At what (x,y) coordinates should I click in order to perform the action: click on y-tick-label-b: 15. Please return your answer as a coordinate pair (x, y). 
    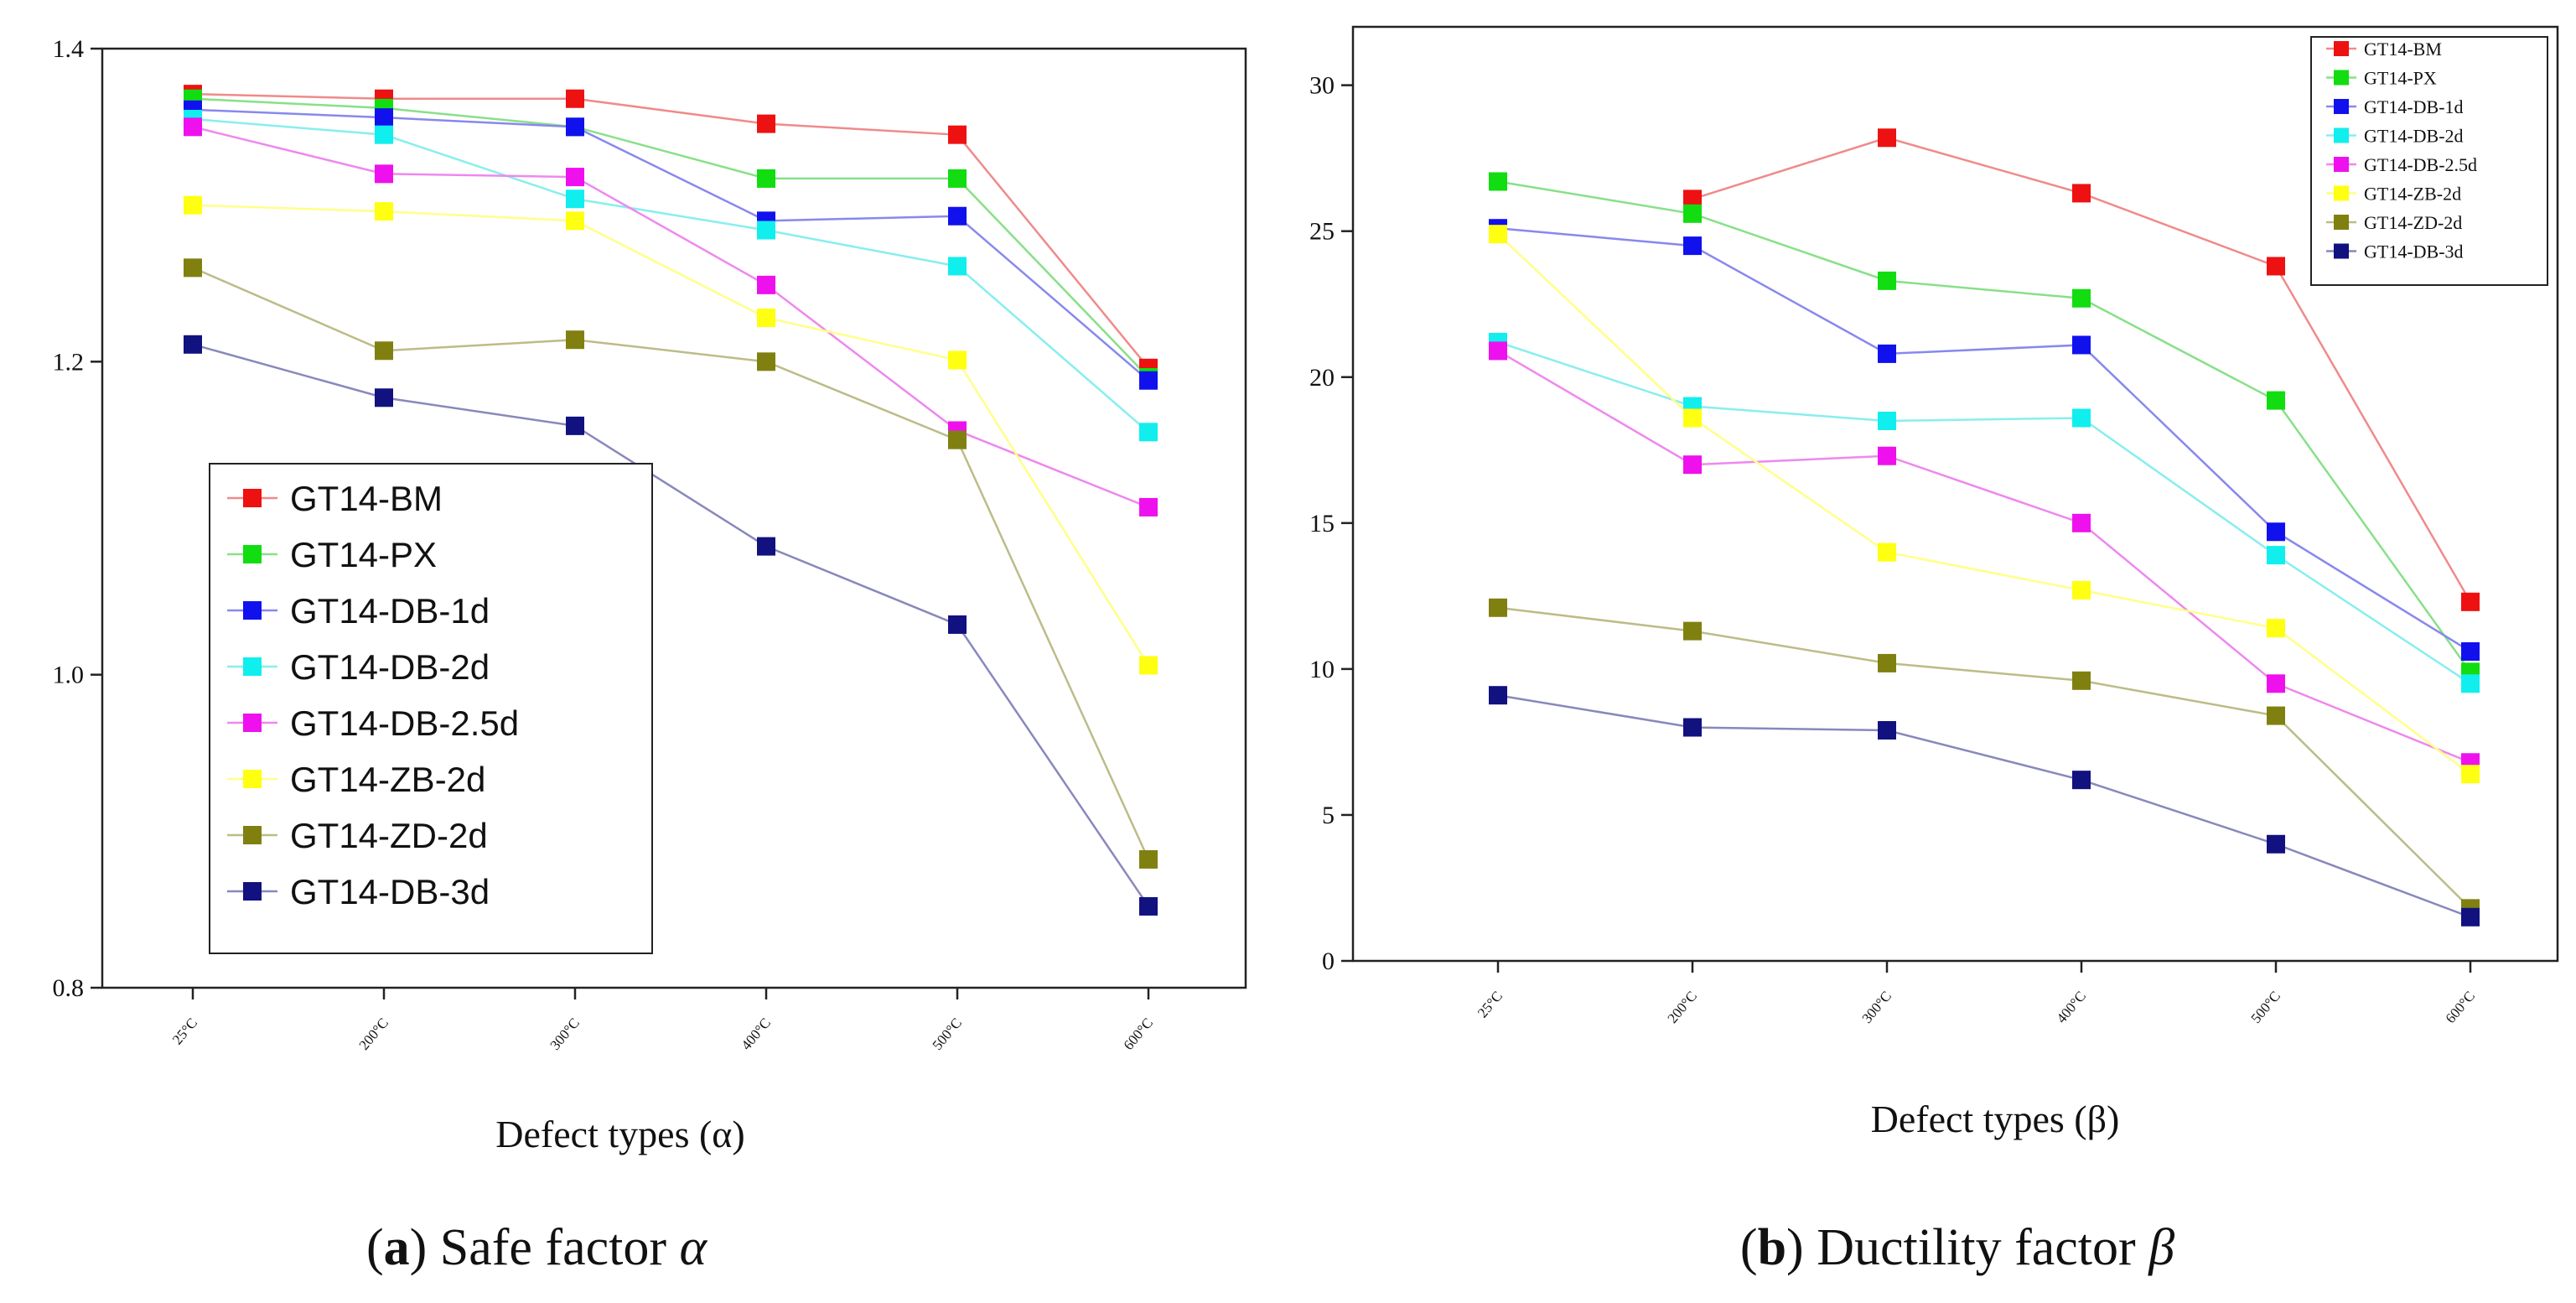
    Looking at the image, I should click on (1322, 523).